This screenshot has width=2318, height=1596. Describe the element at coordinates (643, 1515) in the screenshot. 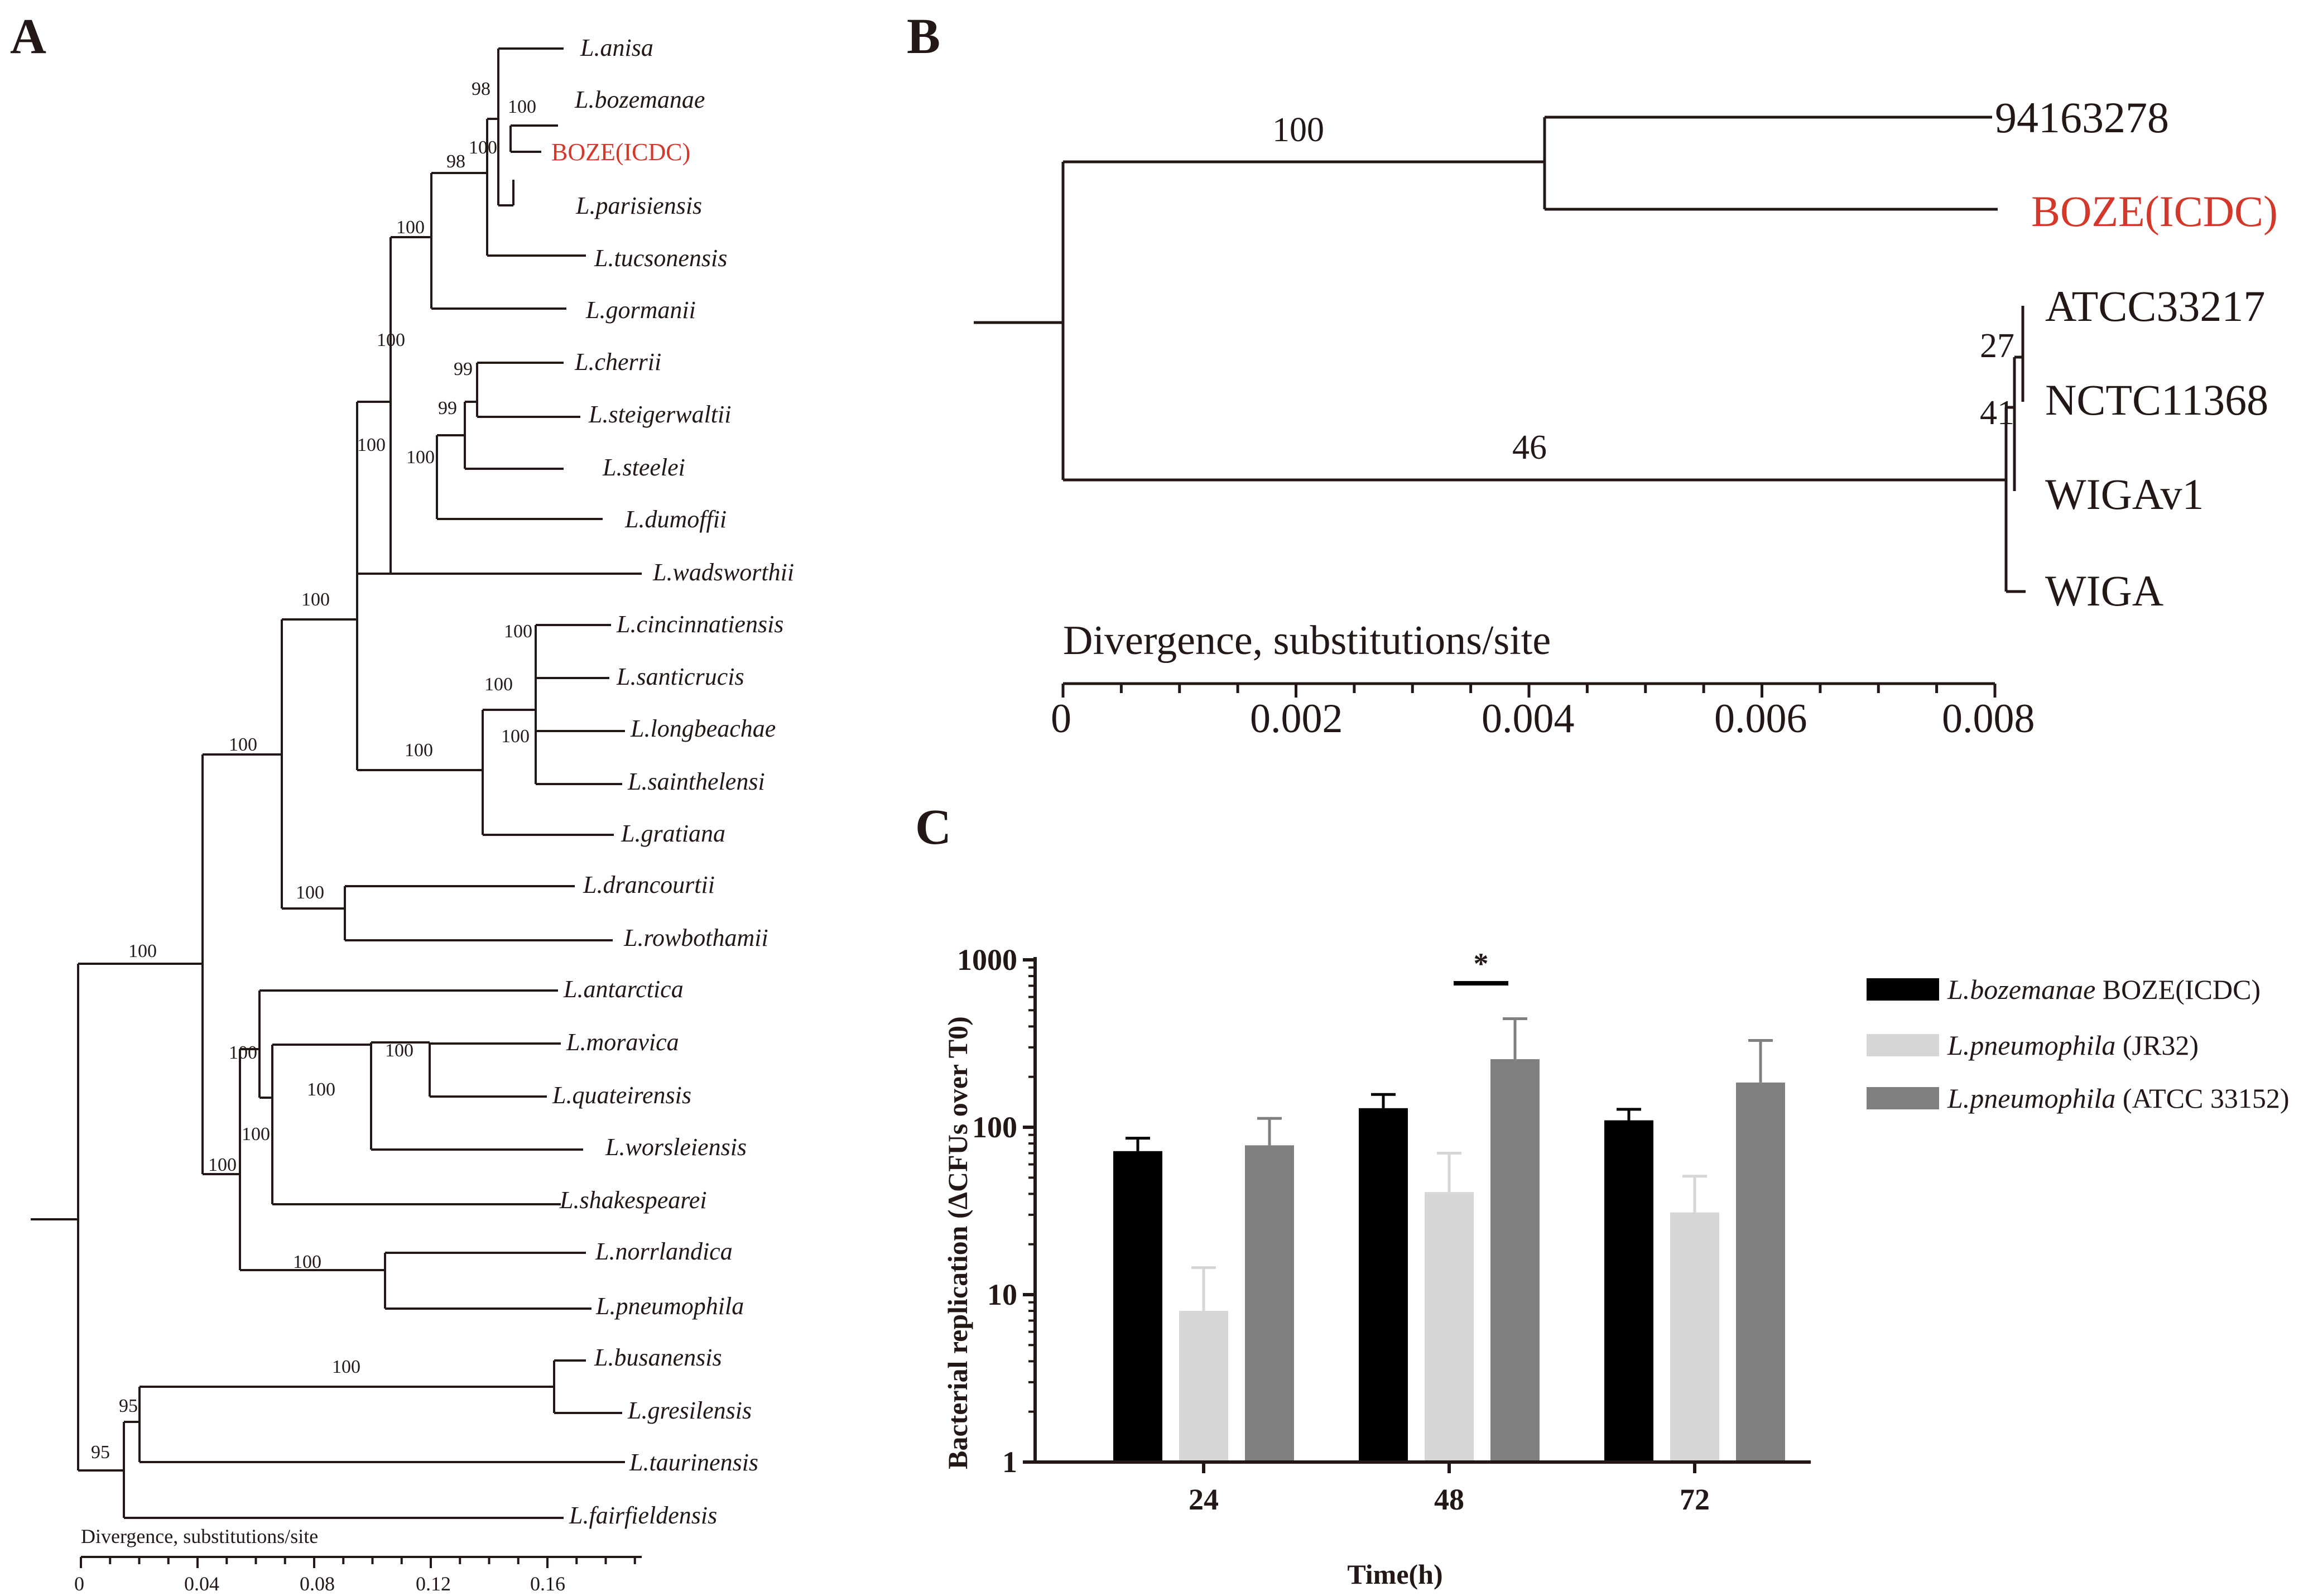

I see `tree-a-taxon: L.fairfieldensis` at that location.